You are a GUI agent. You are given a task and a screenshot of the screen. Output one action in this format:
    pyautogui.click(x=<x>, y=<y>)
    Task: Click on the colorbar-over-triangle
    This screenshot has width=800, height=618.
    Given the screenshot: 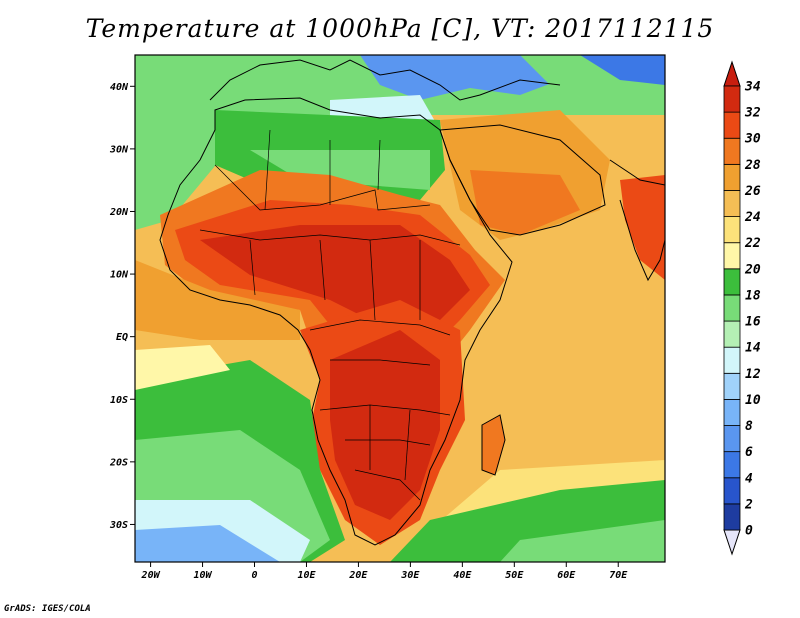 What is the action you would take?
    pyautogui.click(x=732, y=73)
    